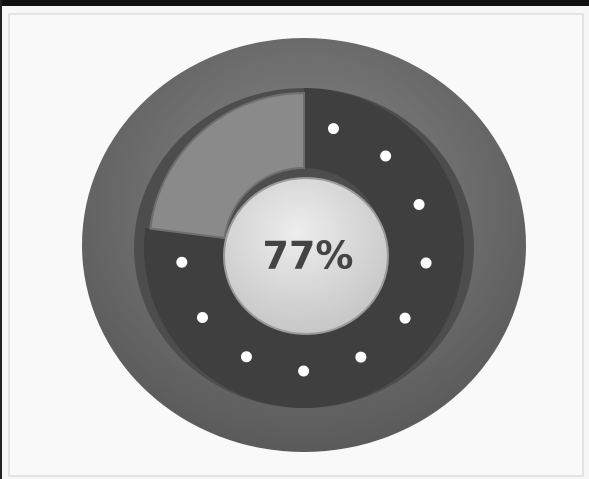 The image size is (589, 479). Describe the element at coordinates (1, 239) in the screenshot. I see `left-border` at that location.